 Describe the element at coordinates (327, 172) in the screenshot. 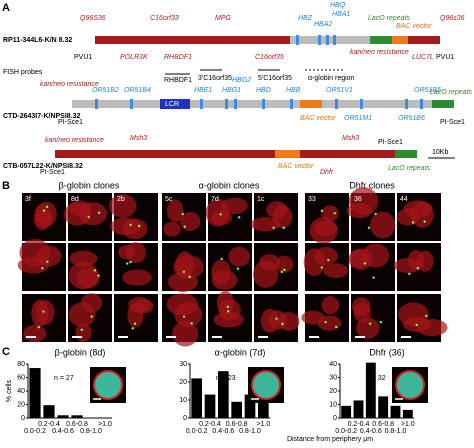

I see `construct-label: Dhfr` at that location.